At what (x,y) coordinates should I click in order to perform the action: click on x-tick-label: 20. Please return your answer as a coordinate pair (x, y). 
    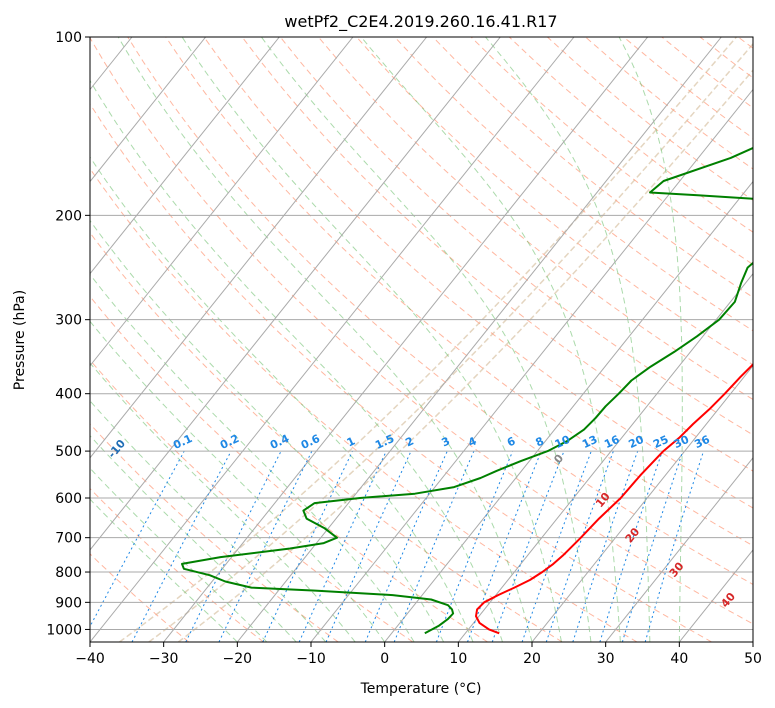
    Looking at the image, I should click on (532, 659).